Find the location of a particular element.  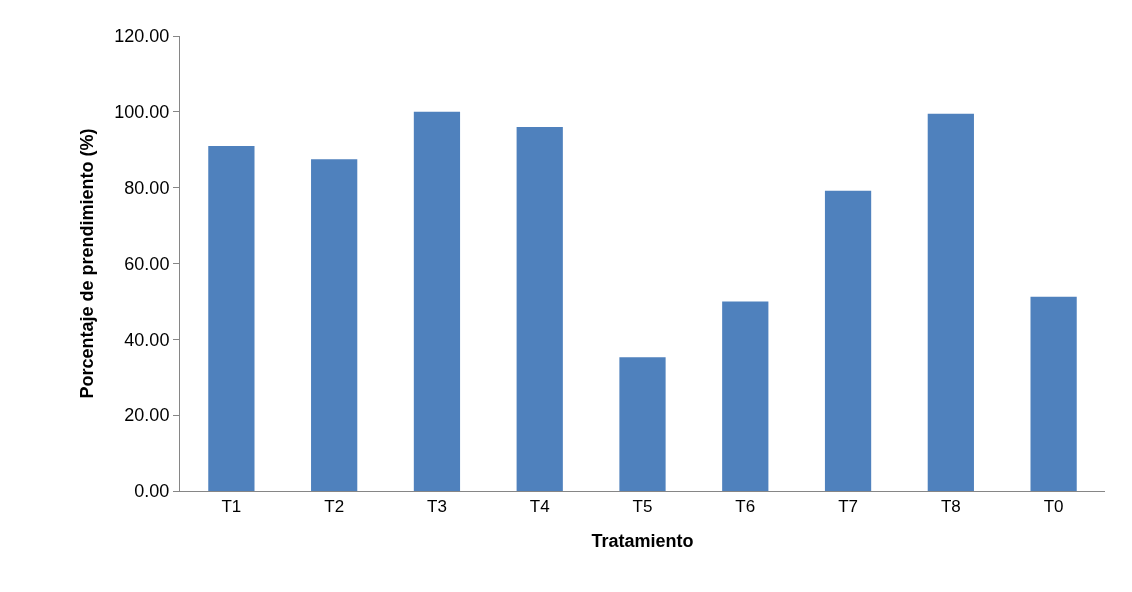

x-tick-label: T8 is located at coordinates (950, 507).